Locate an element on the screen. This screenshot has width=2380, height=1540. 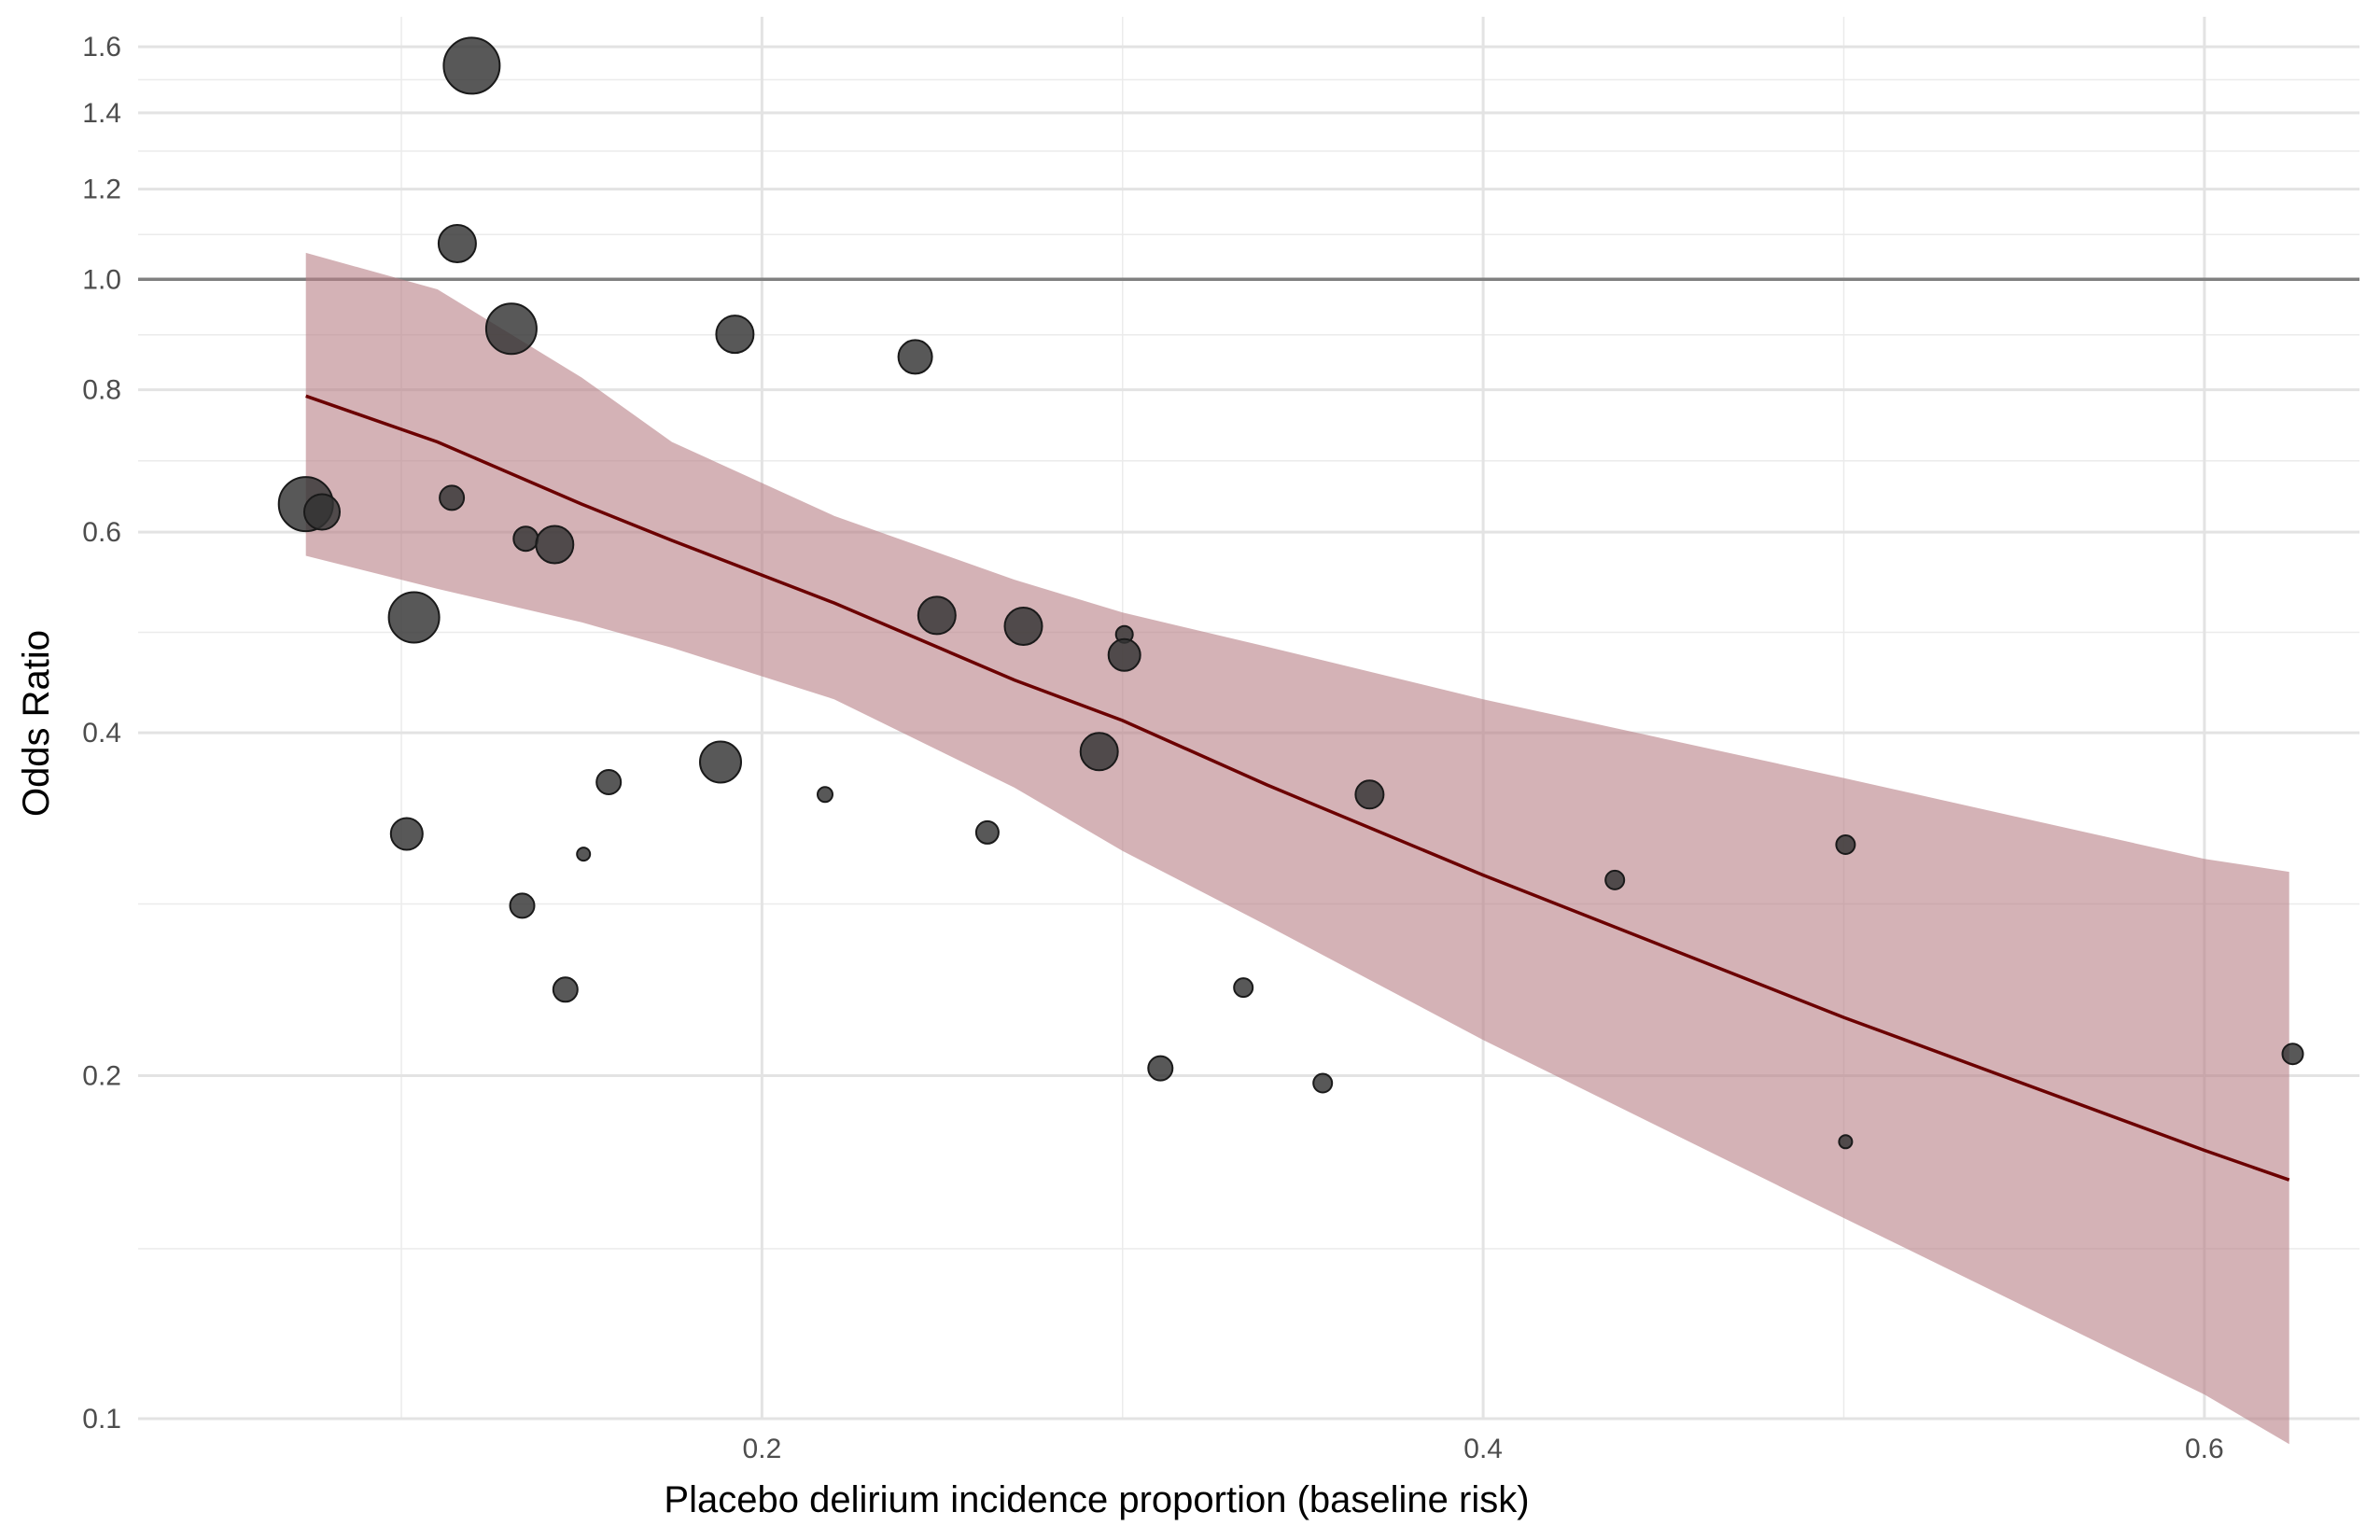
x-tick-labels: 0.2 0.4 0.6 is located at coordinates (1483, 1449).